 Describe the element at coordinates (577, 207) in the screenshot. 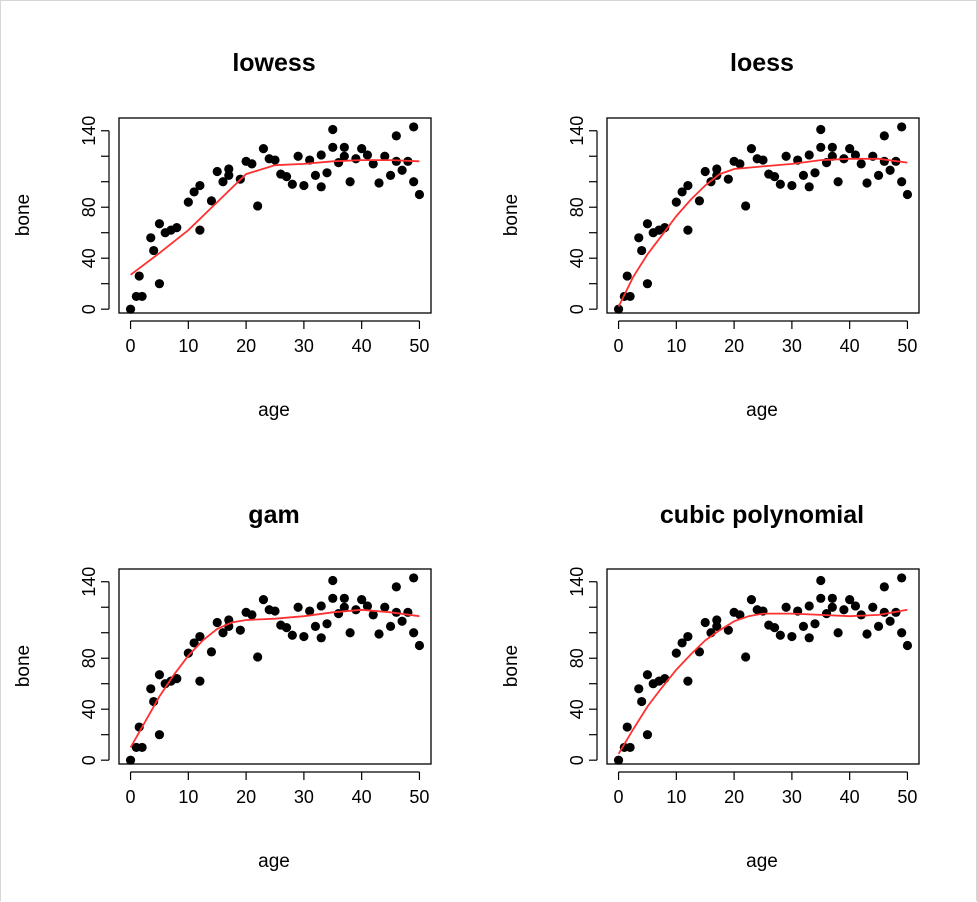

I see `y-tick-label: 80` at that location.